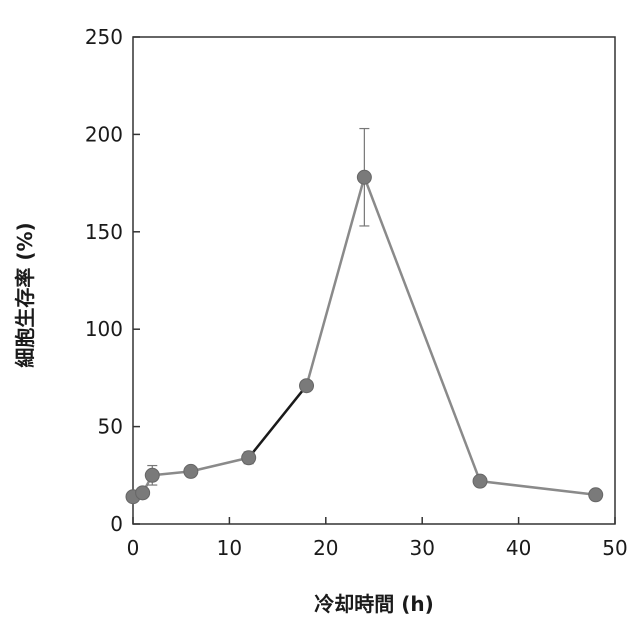 The width and height of the screenshot is (640, 640). What do you see at coordinates (104, 232) in the screenshot?
I see `y-tick-label: 150` at bounding box center [104, 232].